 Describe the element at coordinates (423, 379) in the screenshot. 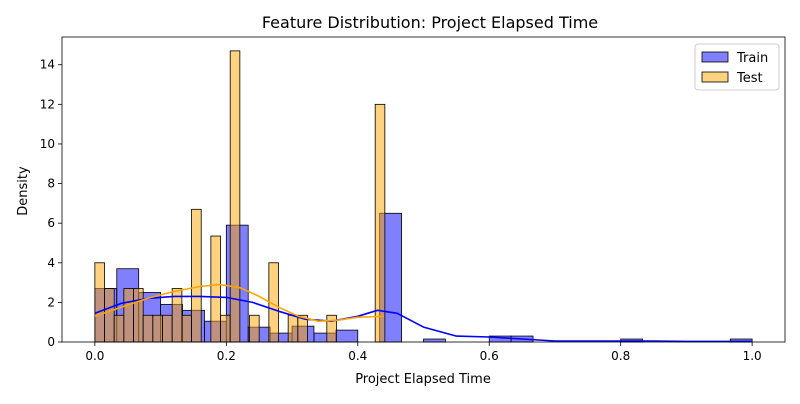

I see `x-axis-label: Project Elapsed Time` at that location.